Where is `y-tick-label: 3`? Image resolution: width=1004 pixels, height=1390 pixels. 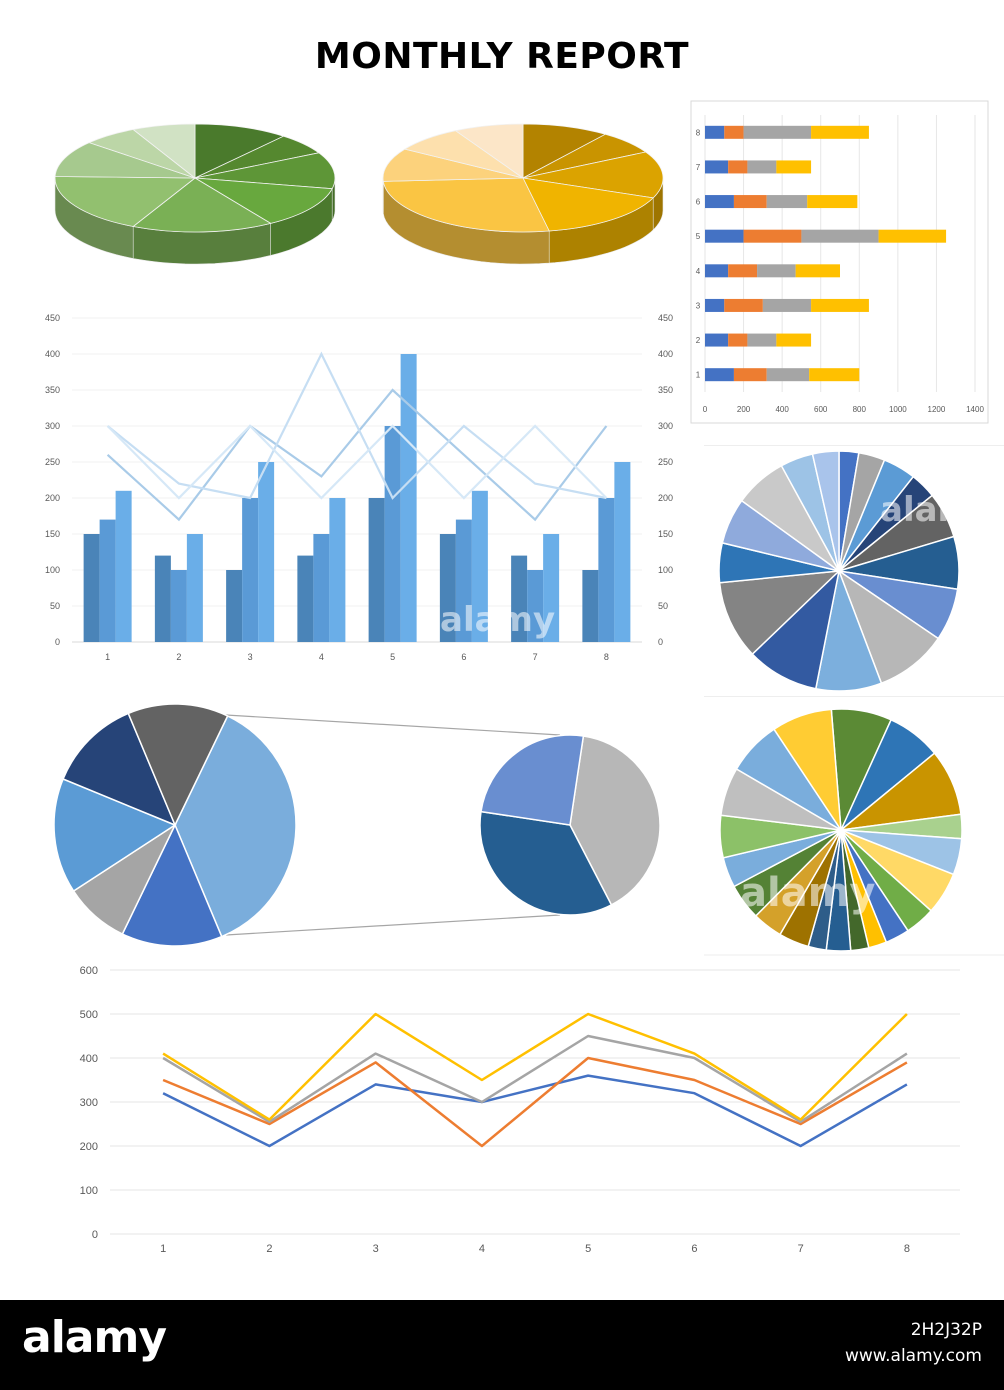 y-tick-label: 3 is located at coordinates (698, 305).